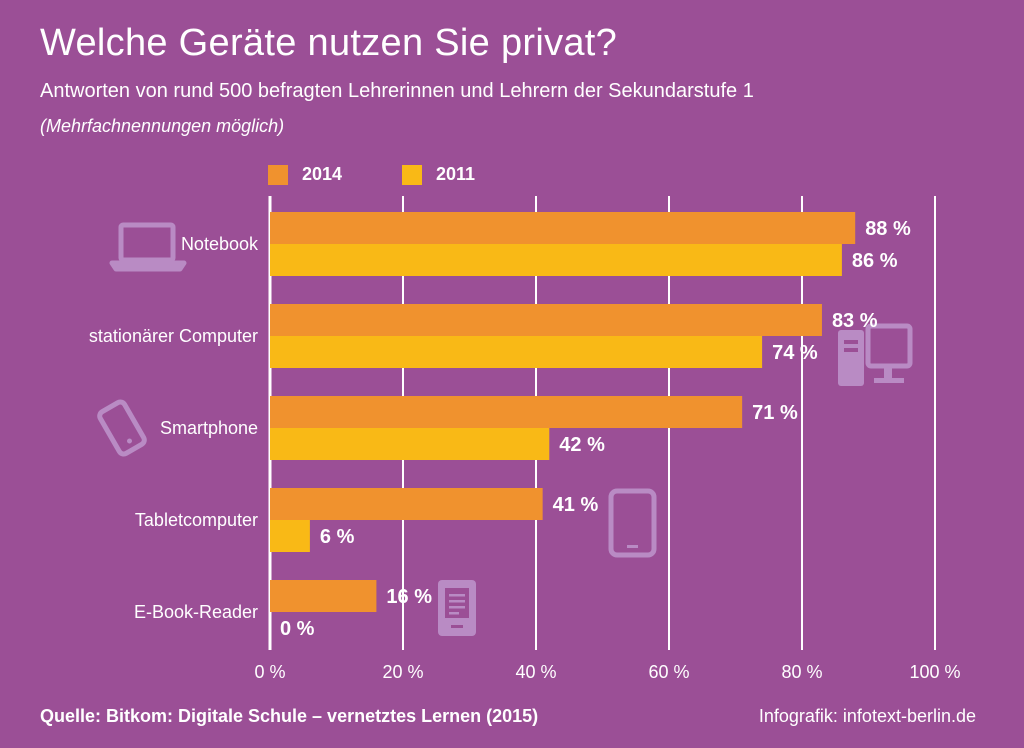 This screenshot has height=748, width=1024. Describe the element at coordinates (409, 597) in the screenshot. I see `value-label: 16 %` at that location.